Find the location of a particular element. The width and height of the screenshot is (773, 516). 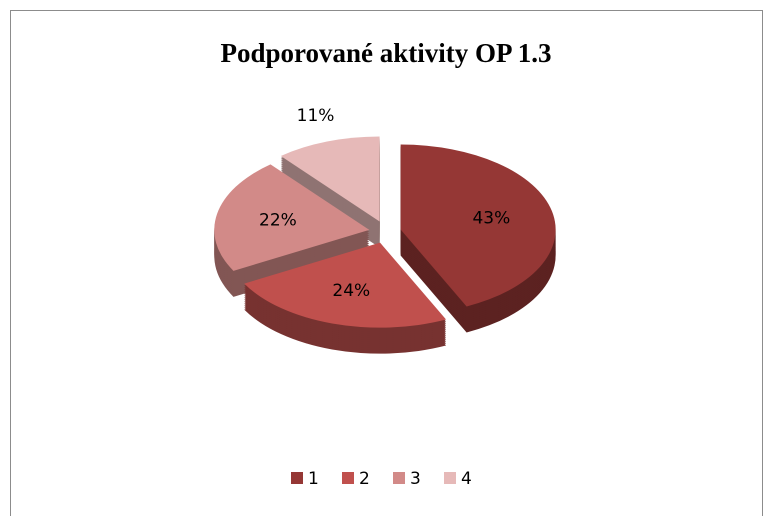

data-label: 11% is located at coordinates (316, 116).